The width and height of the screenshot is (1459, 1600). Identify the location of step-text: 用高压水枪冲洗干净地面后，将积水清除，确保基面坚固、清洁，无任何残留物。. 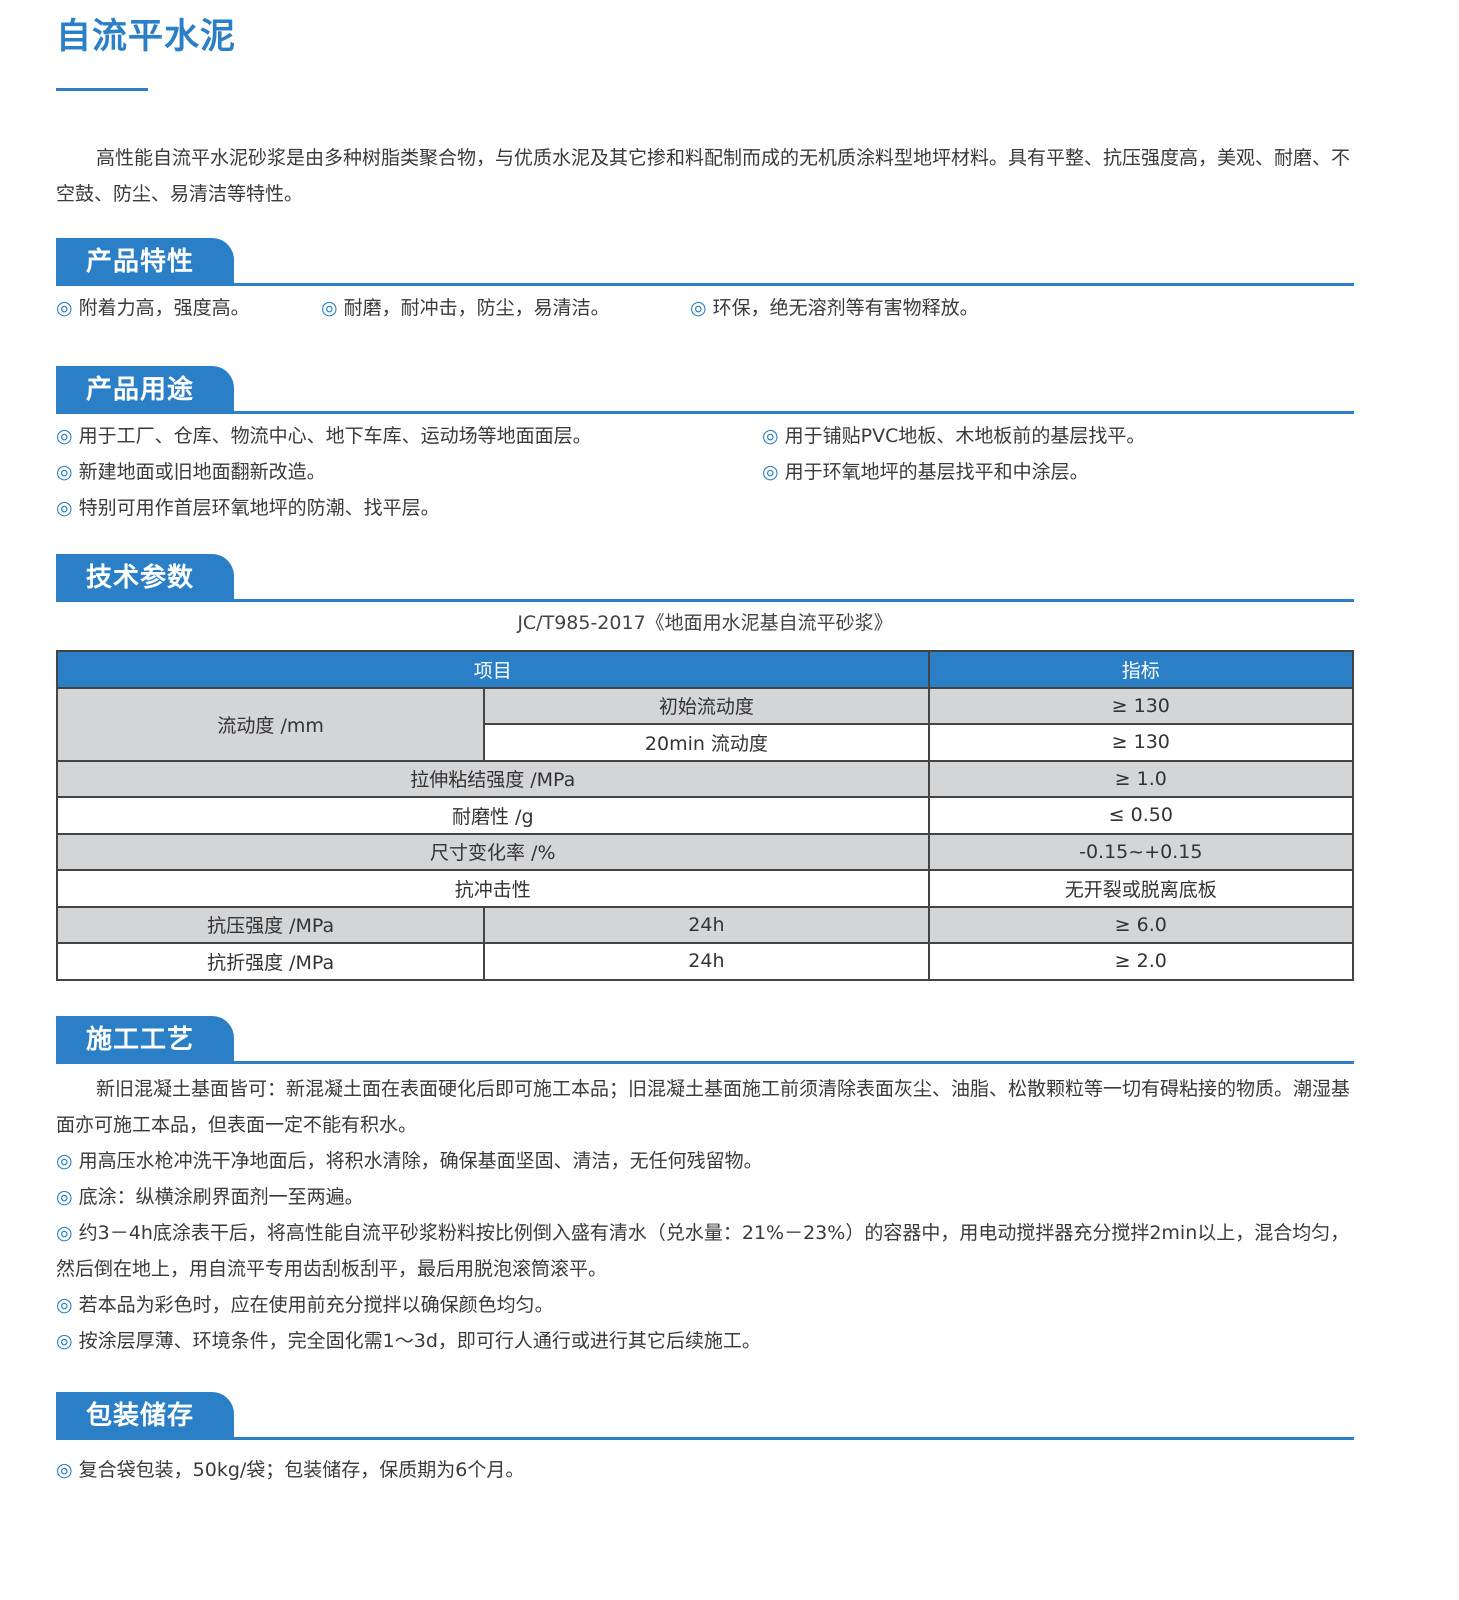
(420, 1161).